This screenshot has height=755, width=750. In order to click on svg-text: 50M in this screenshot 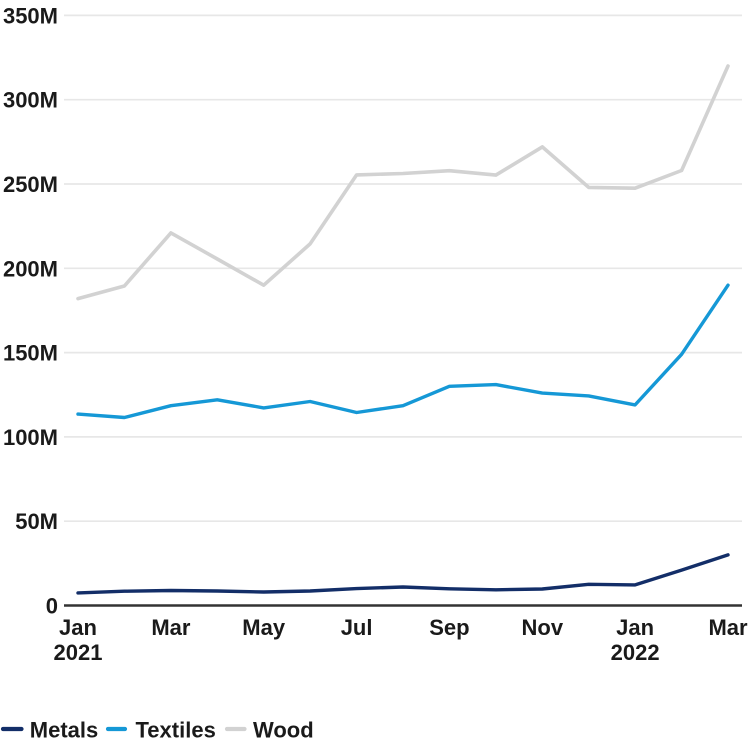, I will do `click(36, 521)`.